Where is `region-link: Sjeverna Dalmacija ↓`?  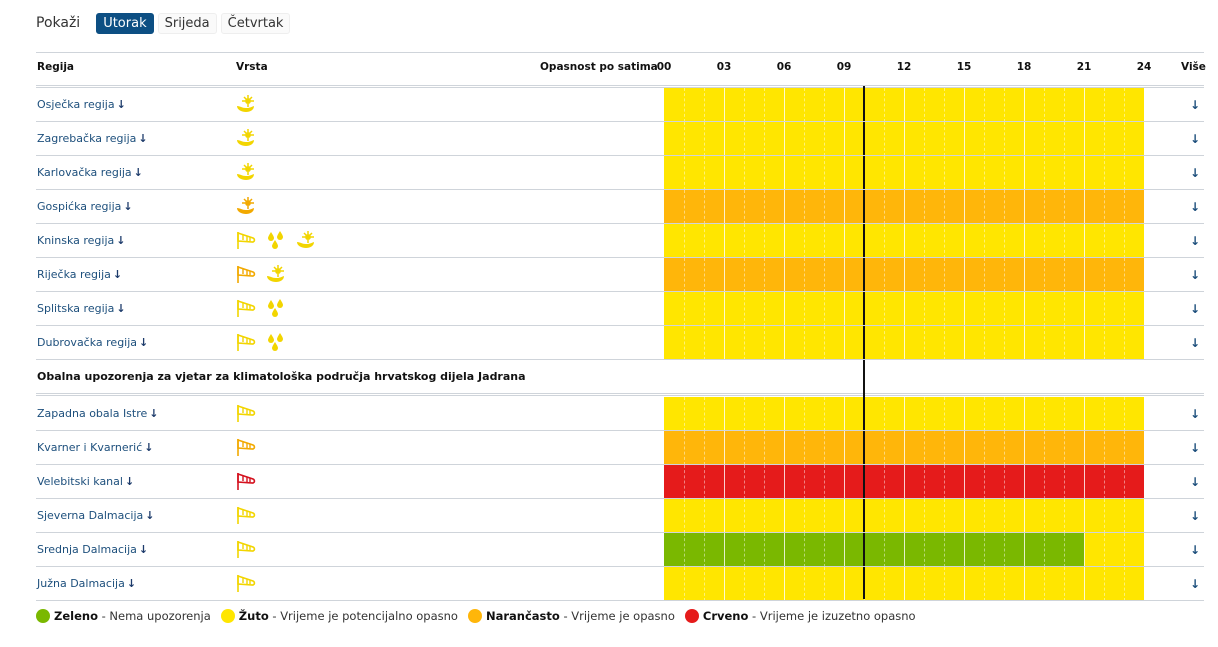
region-link: Sjeverna Dalmacija ↓ is located at coordinates (95, 515).